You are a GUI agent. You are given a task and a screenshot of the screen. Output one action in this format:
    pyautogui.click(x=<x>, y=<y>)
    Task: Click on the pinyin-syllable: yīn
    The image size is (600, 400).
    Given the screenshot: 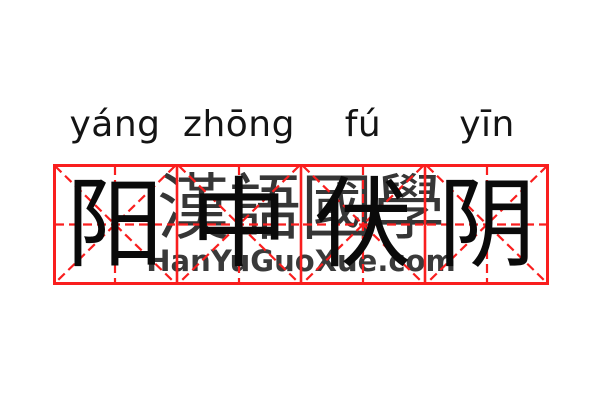 What is the action you would take?
    pyautogui.click(x=487, y=124)
    